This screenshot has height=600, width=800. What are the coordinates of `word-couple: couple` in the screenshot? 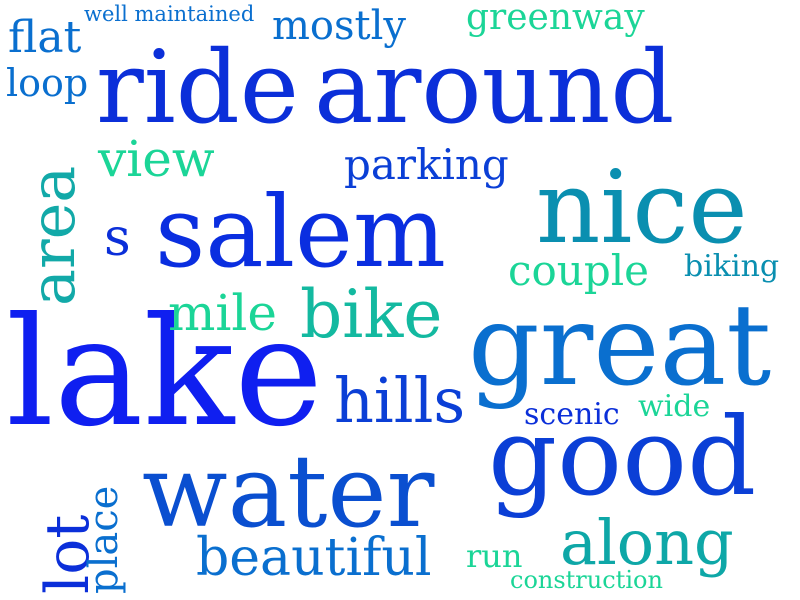 It's located at (579, 270).